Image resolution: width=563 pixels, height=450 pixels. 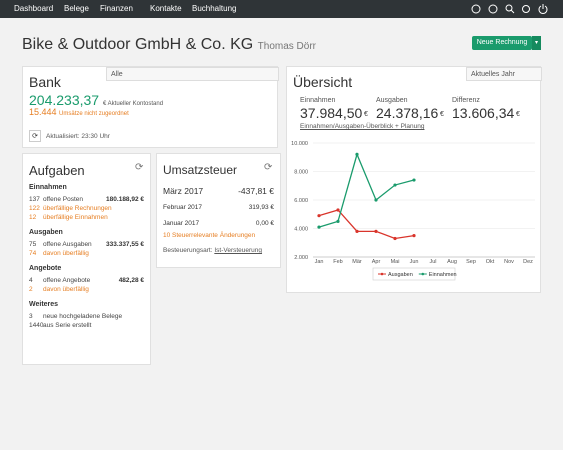 What do you see at coordinates (407, 113) in the screenshot?
I see `kpi-value: 24.378,16` at bounding box center [407, 113].